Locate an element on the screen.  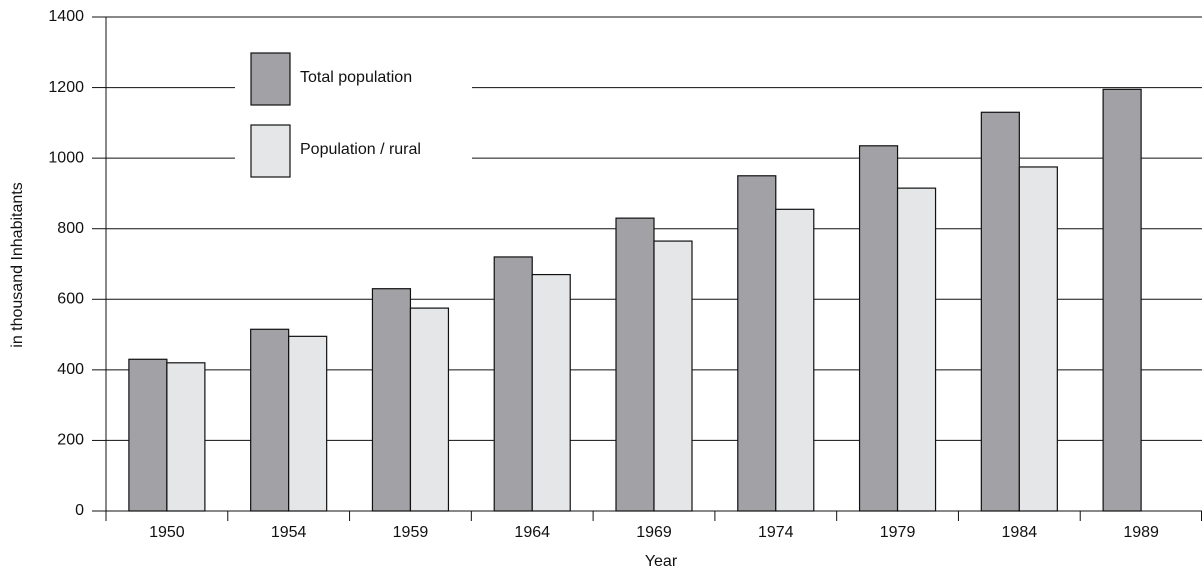
y-tick-label: 200 is located at coordinates (70, 440).